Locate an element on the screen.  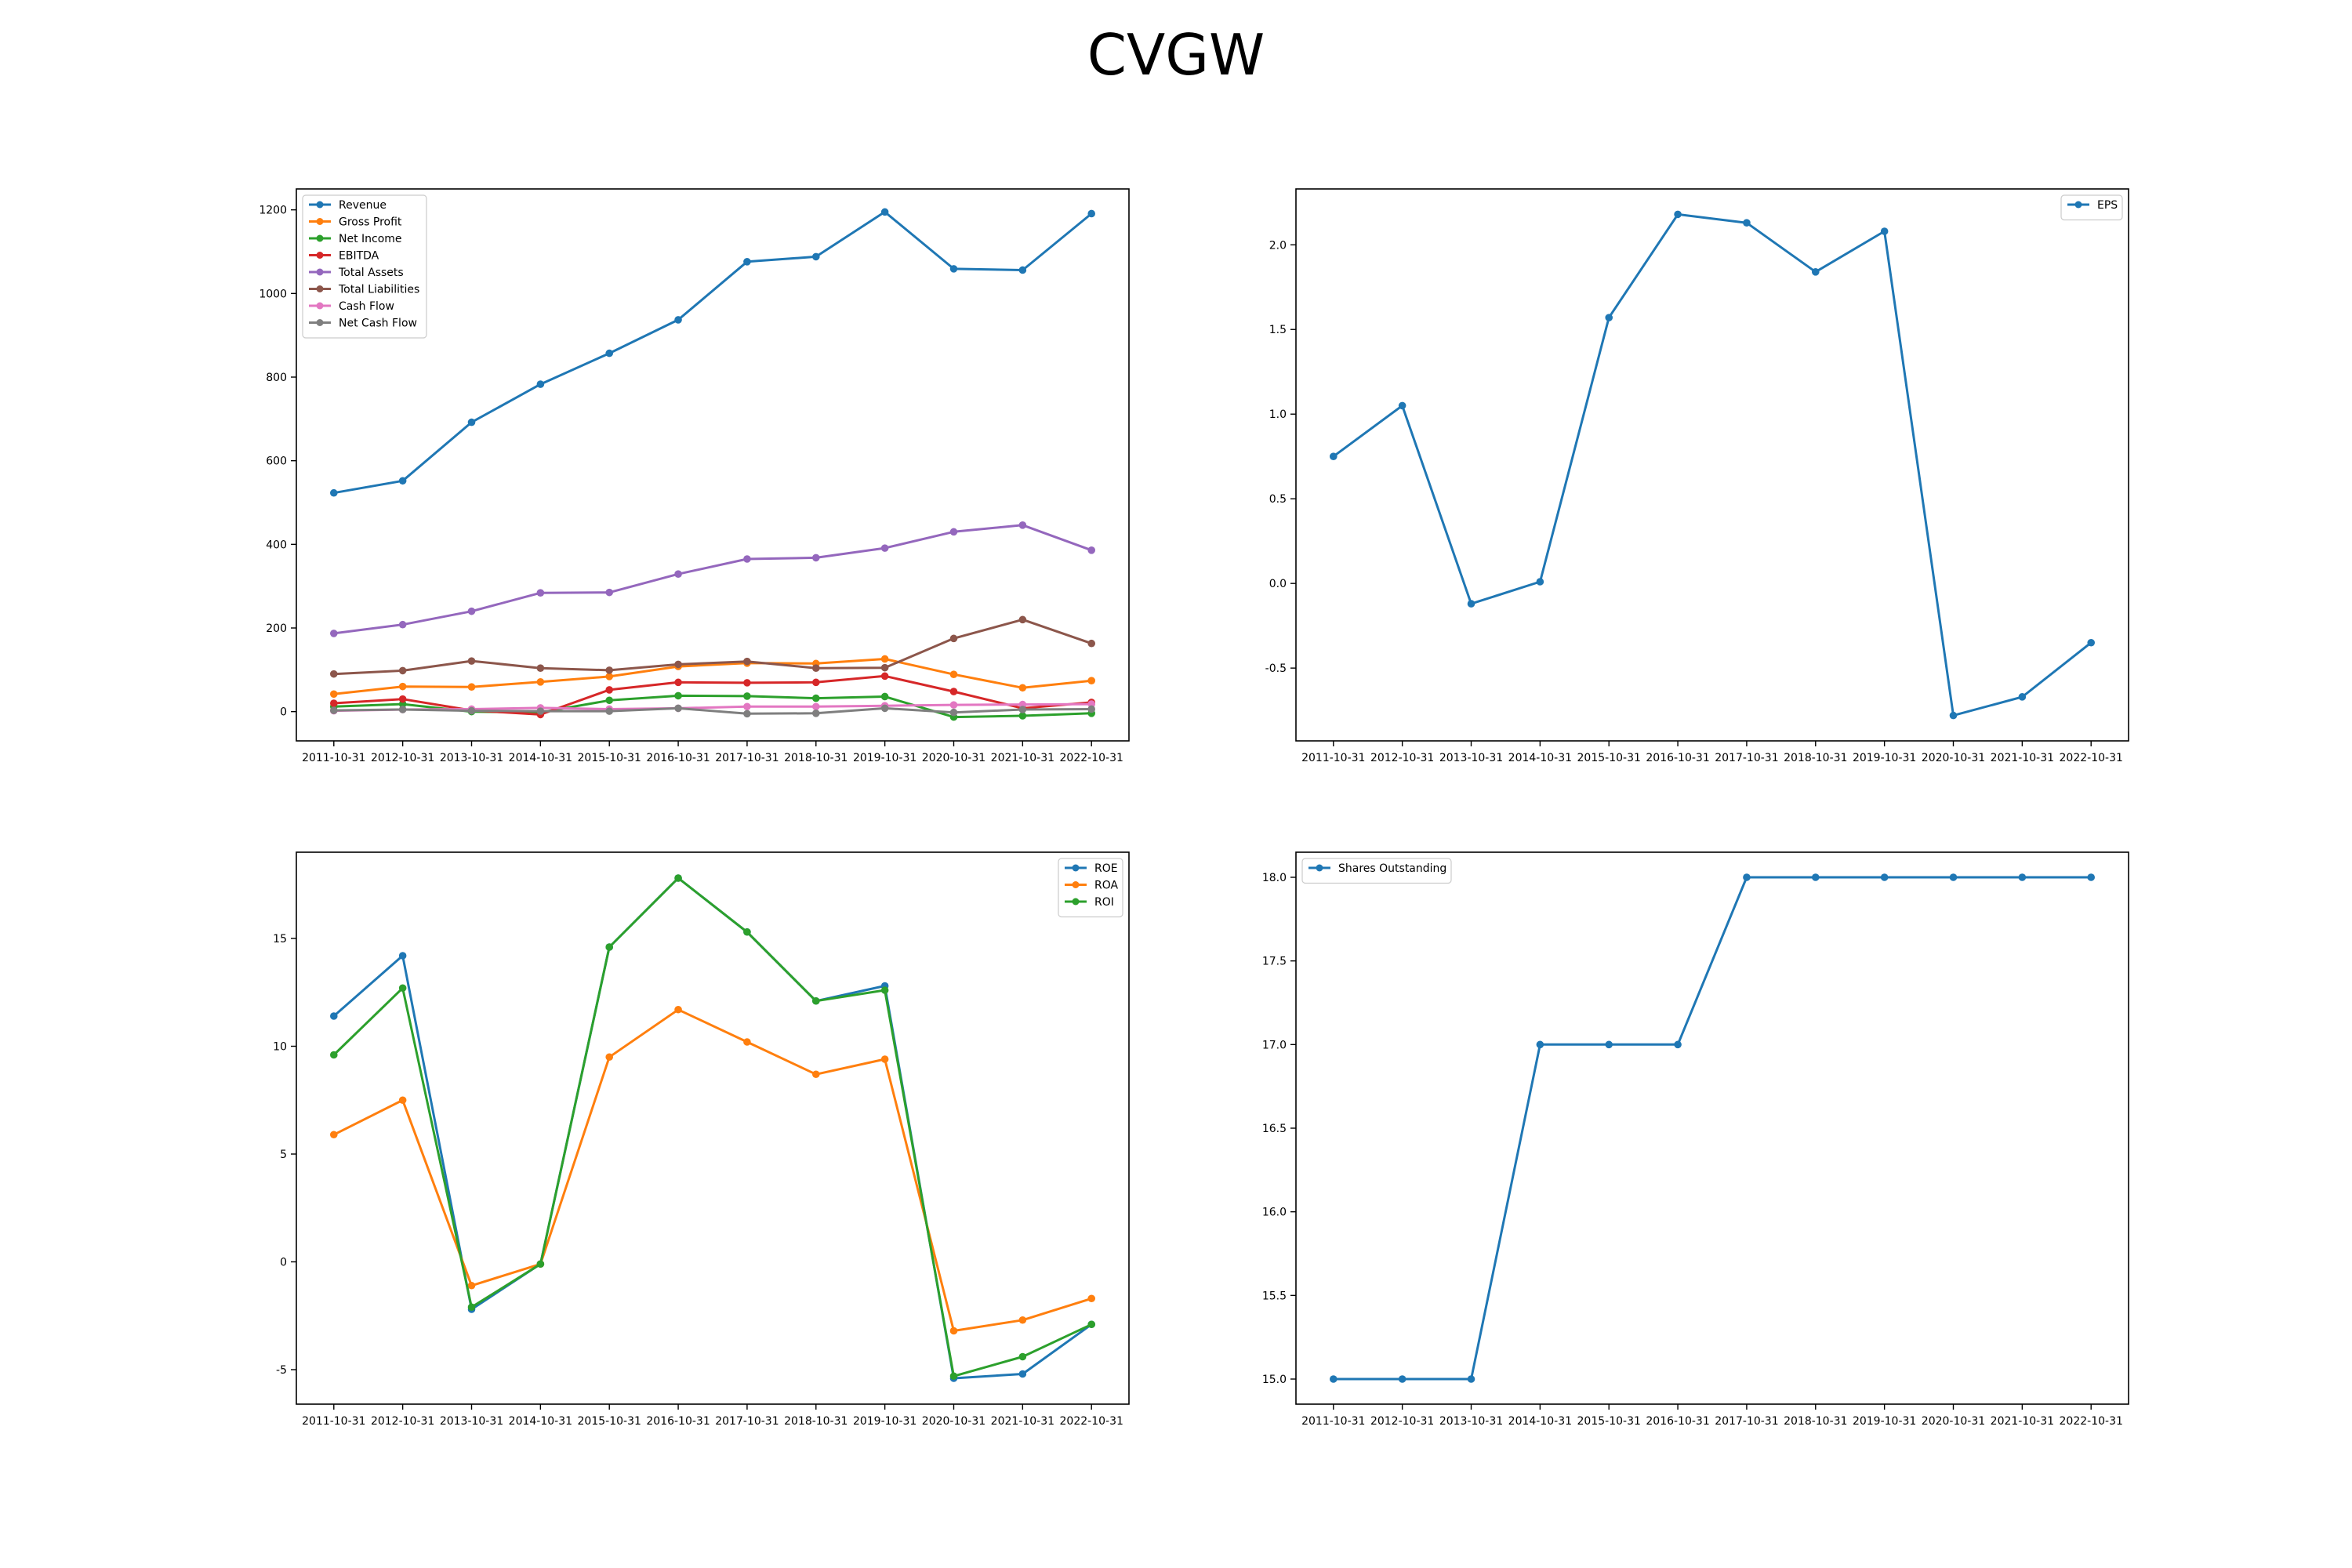
series-line-roi is located at coordinates (712, 1127).